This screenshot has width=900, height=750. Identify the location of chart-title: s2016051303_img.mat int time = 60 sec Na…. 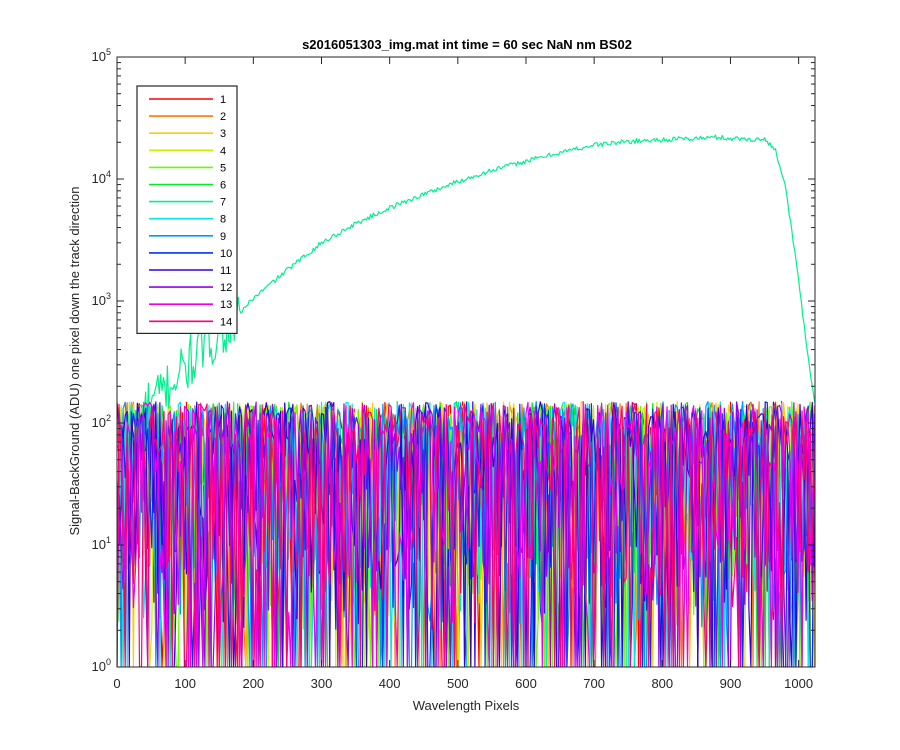
(467, 44).